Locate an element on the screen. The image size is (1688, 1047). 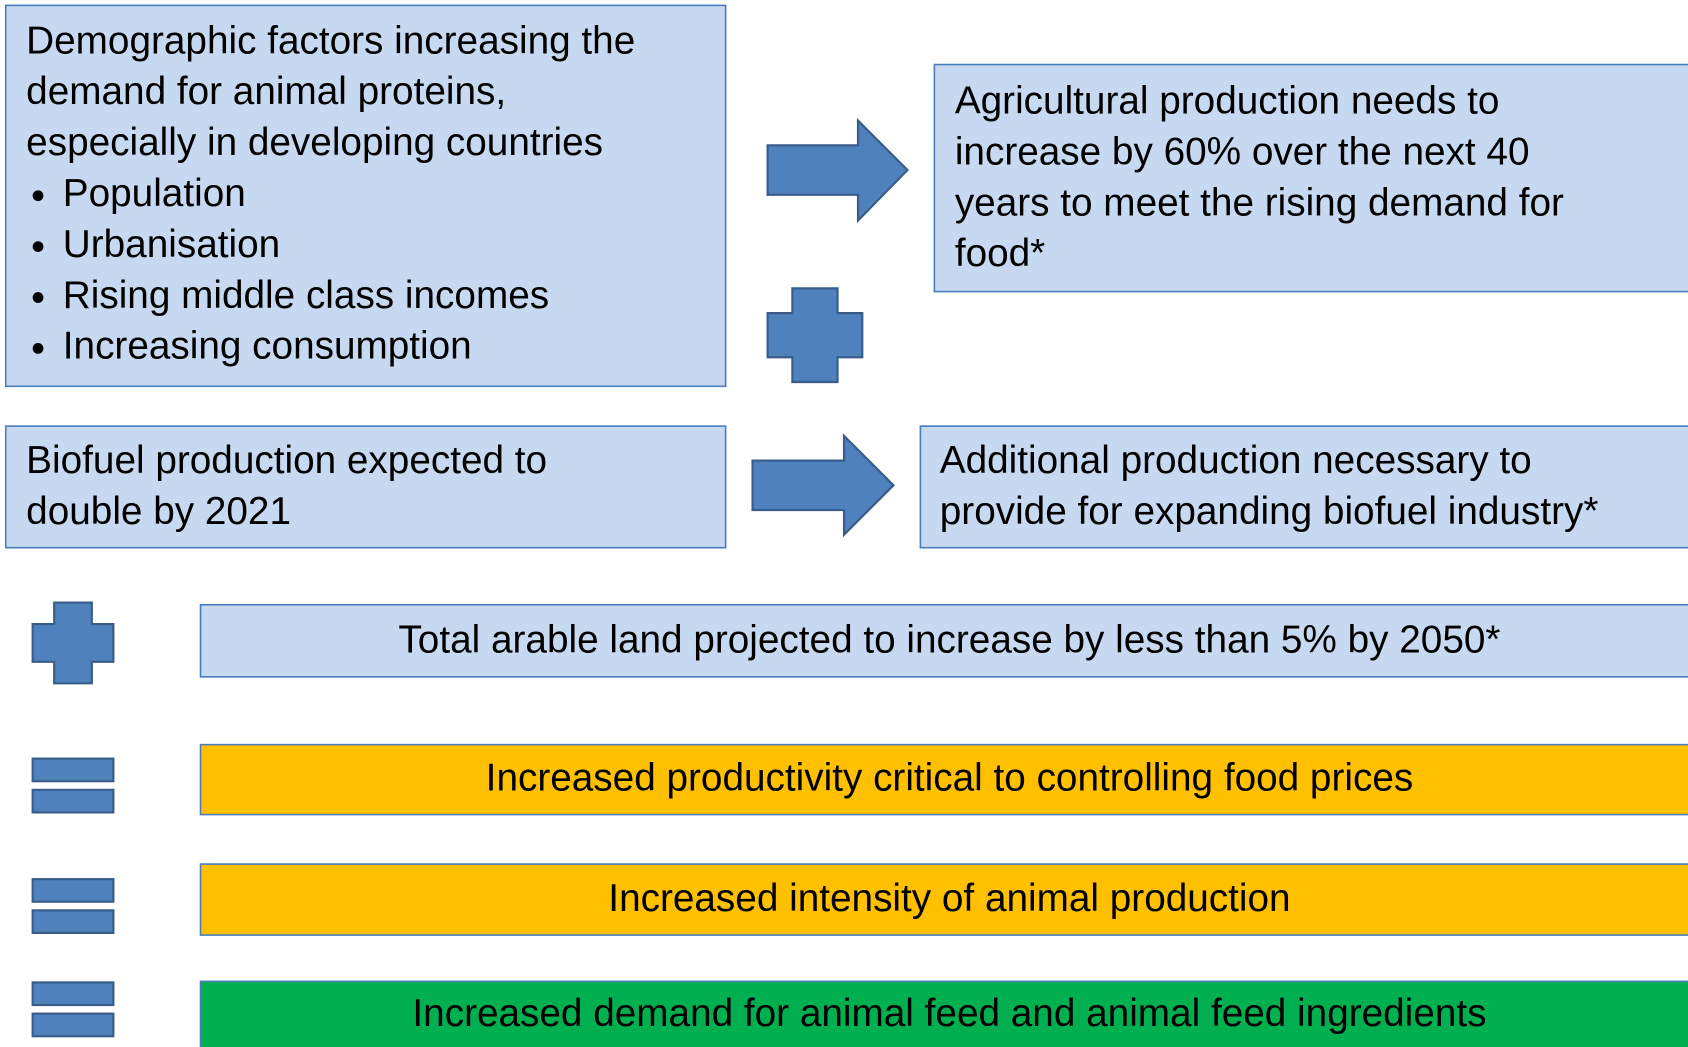
bullet-text: Rising middle class incomes is located at coordinates (306, 295).